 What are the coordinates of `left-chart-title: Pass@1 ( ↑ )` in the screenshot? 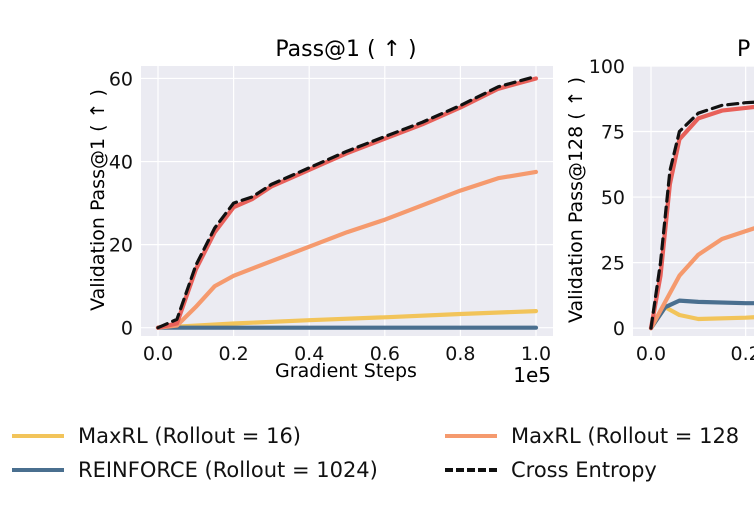 It's located at (345, 49).